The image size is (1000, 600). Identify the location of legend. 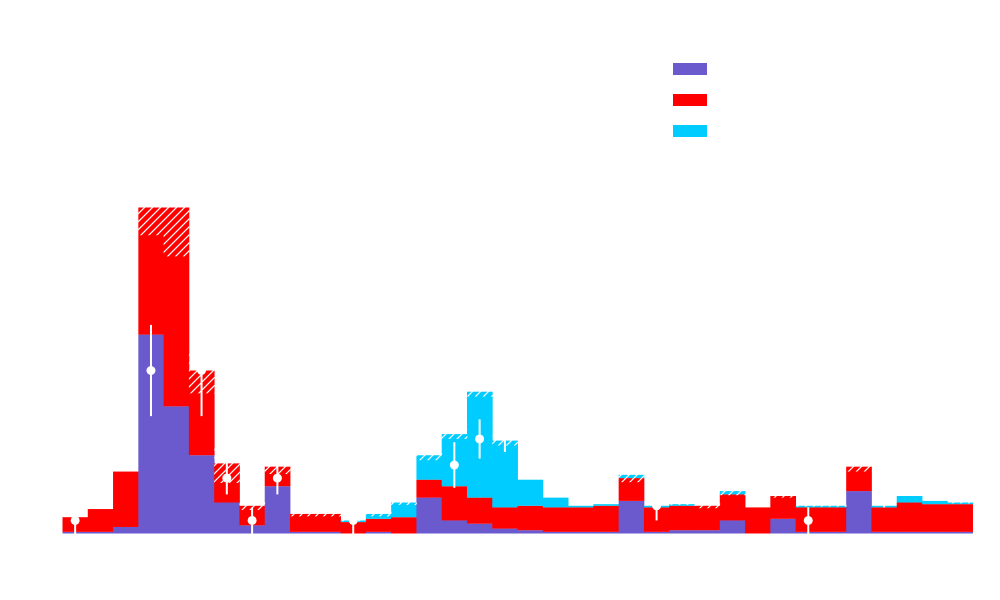
(690, 100).